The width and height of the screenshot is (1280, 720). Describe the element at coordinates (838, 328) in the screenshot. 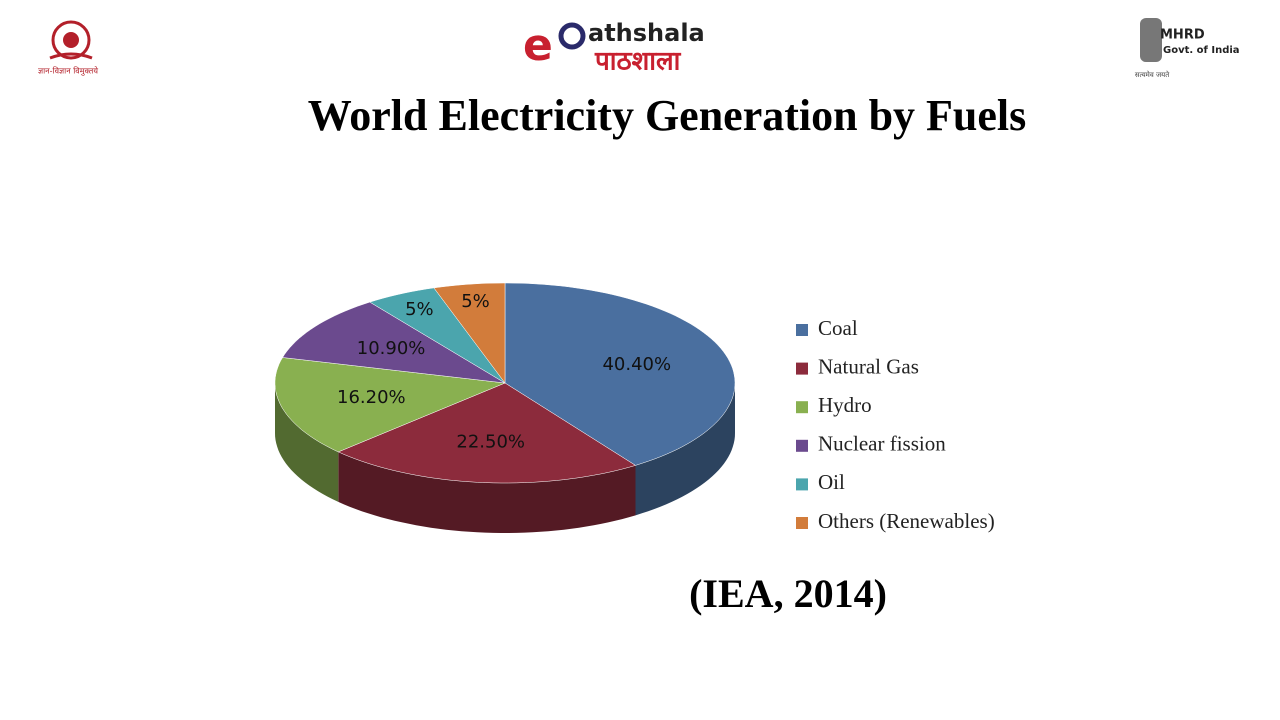

I see `legend-label: Coal` at that location.